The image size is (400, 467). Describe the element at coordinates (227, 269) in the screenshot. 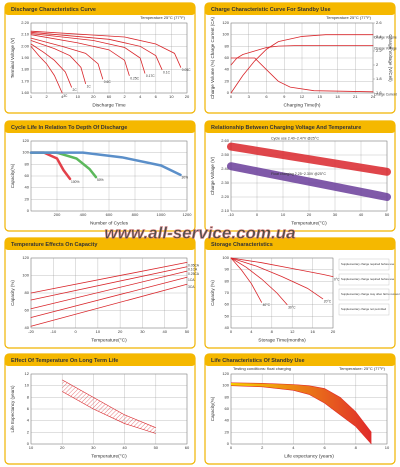

I see `y-tick-label: 90` at that location.